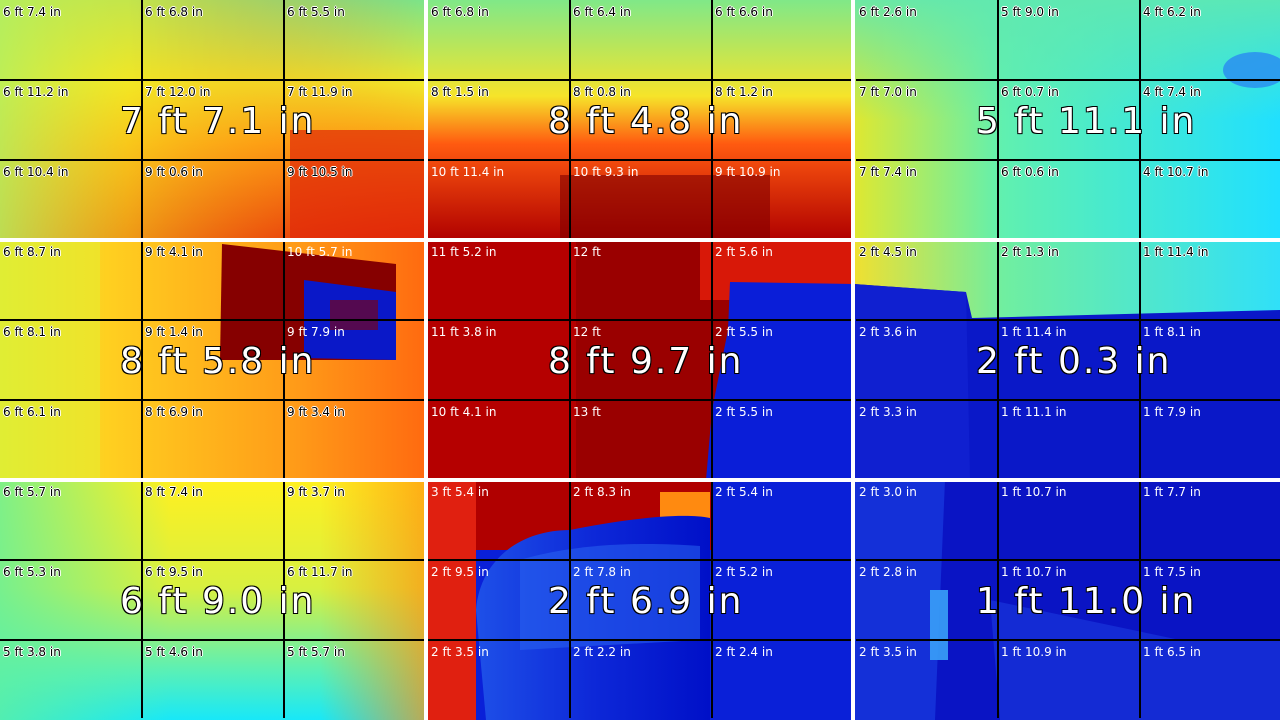  What do you see at coordinates (602, 492) in the screenshot?
I see `cell-distance-label: 2 ft 8.3 in` at bounding box center [602, 492].